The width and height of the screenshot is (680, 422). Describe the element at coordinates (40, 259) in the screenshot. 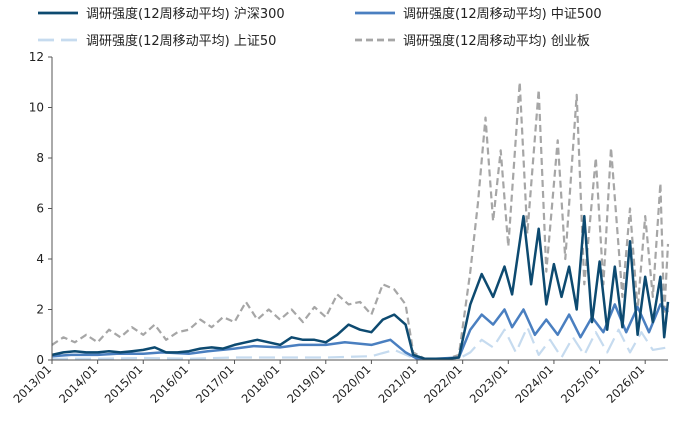

I see `y-tick-label: 4` at that location.